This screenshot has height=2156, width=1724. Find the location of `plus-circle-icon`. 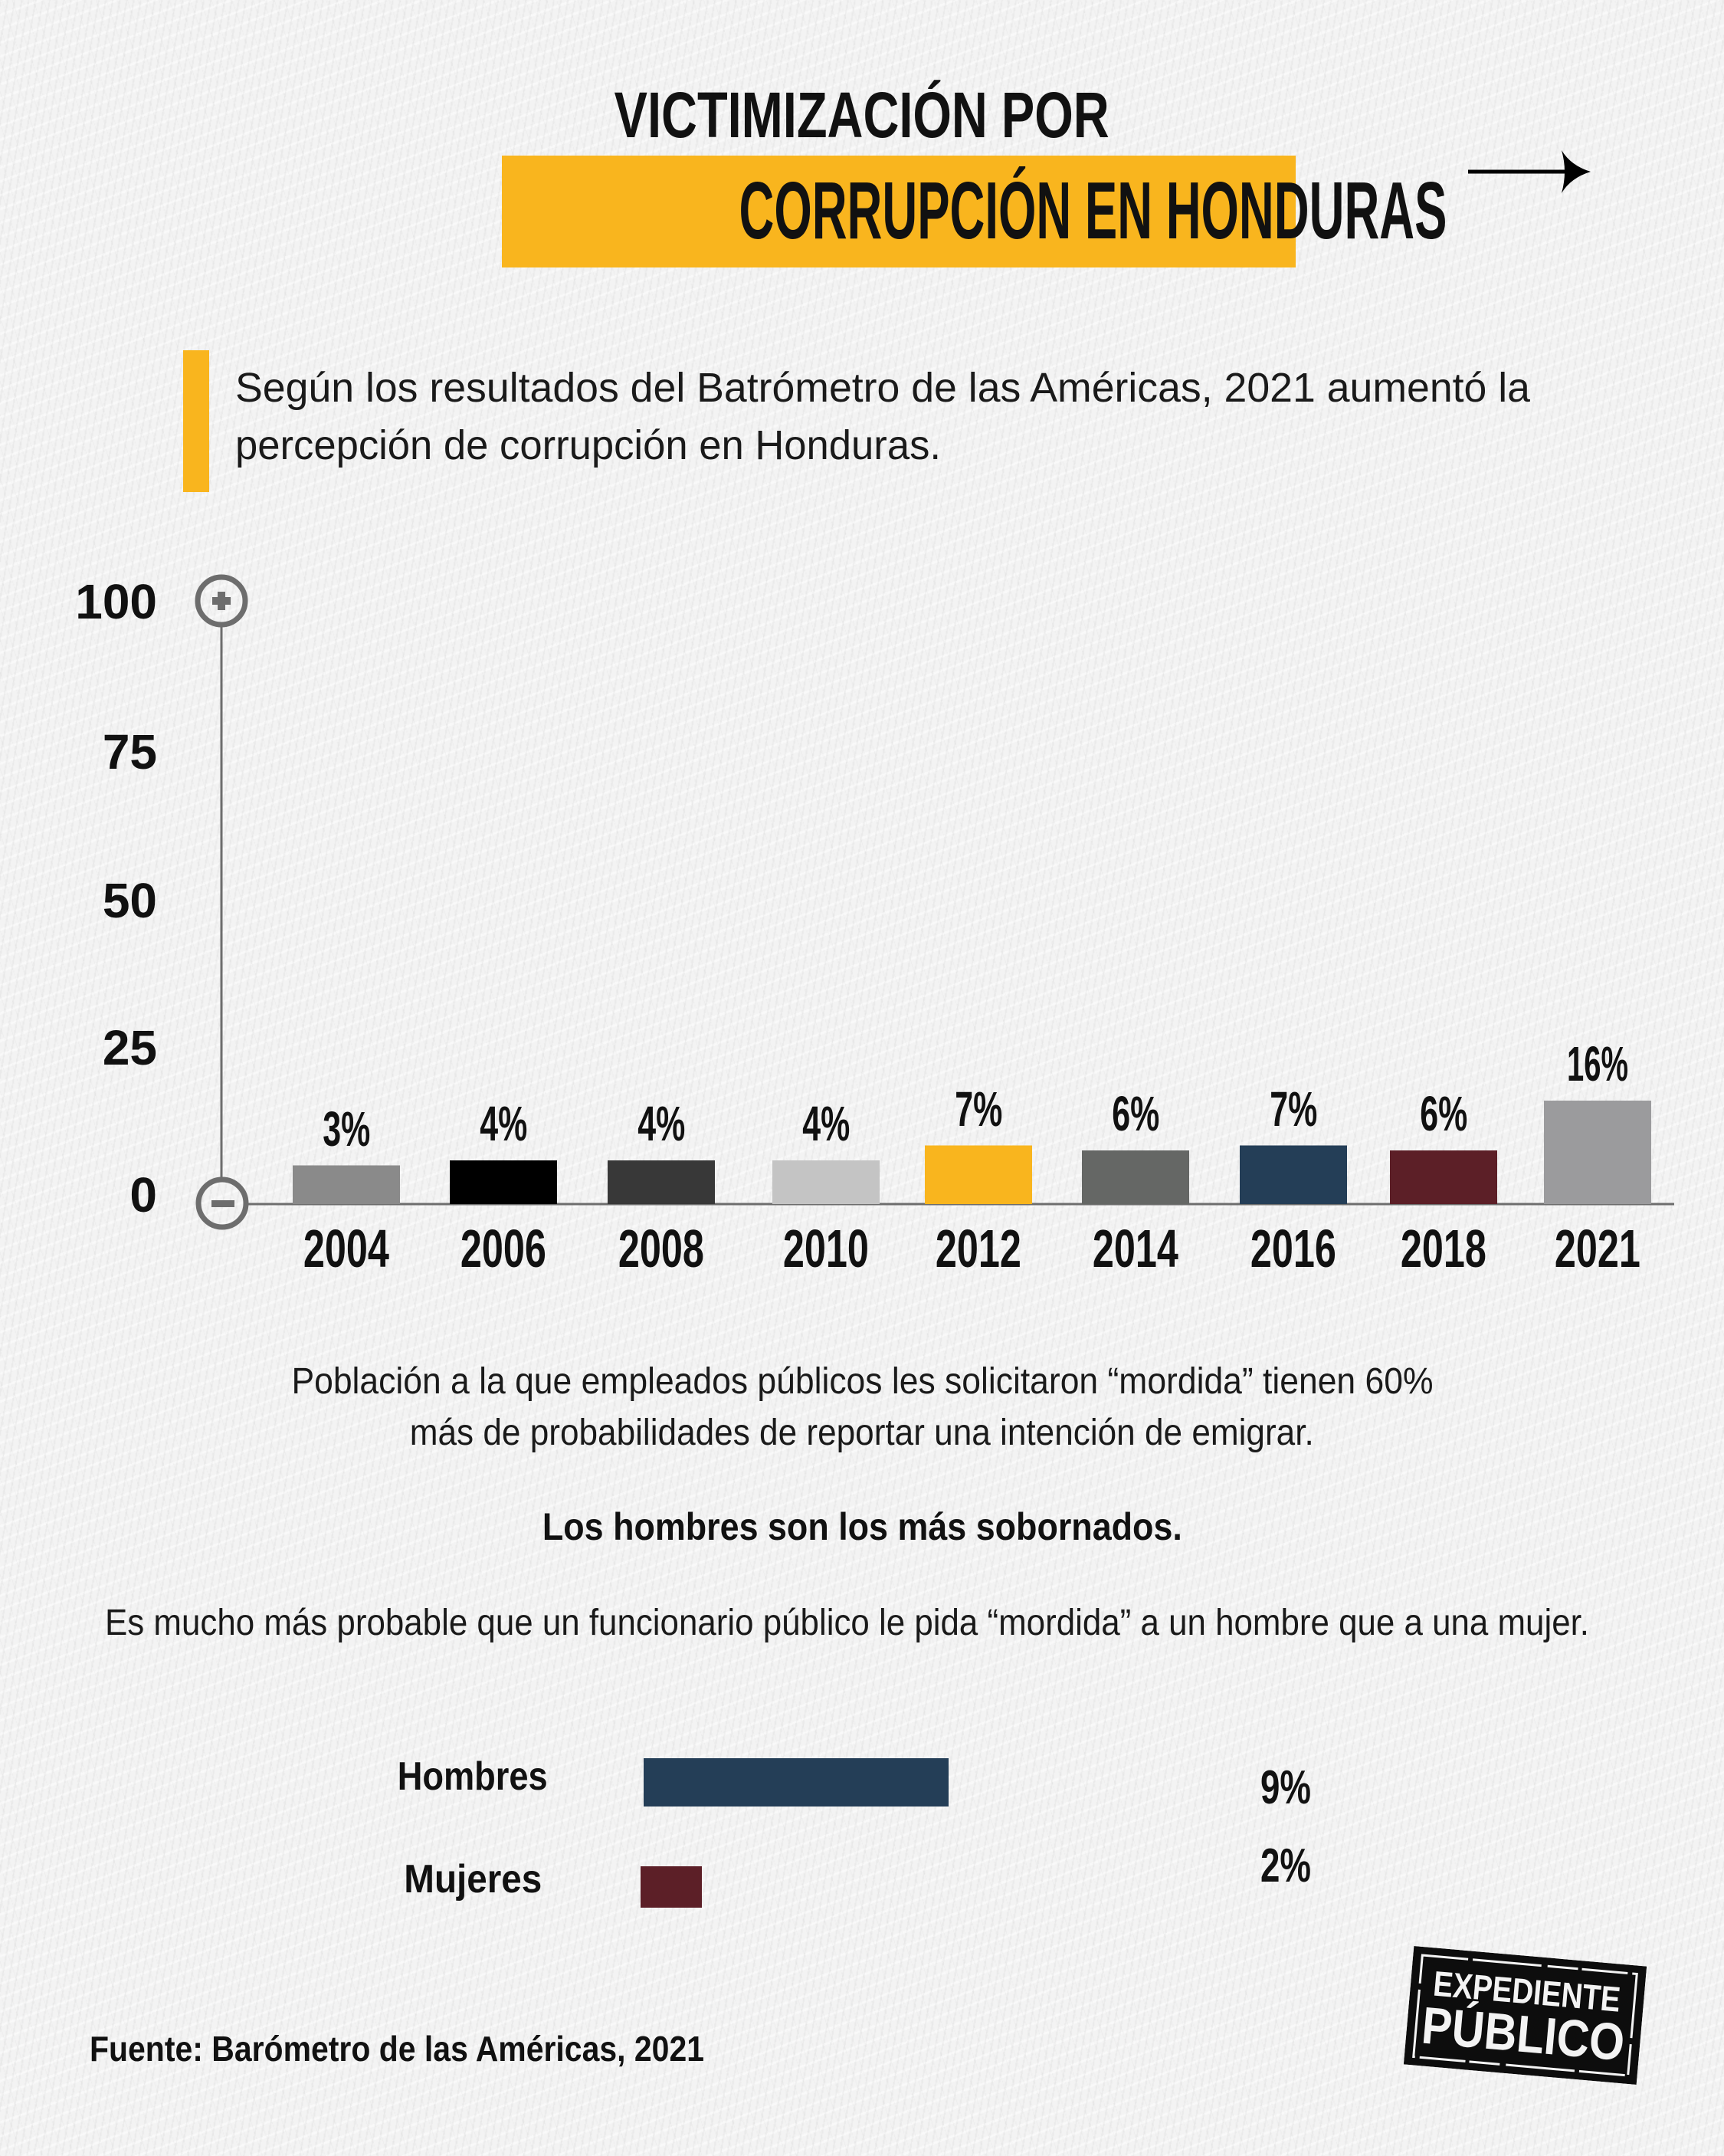

plus-circle-icon is located at coordinates (221, 601).